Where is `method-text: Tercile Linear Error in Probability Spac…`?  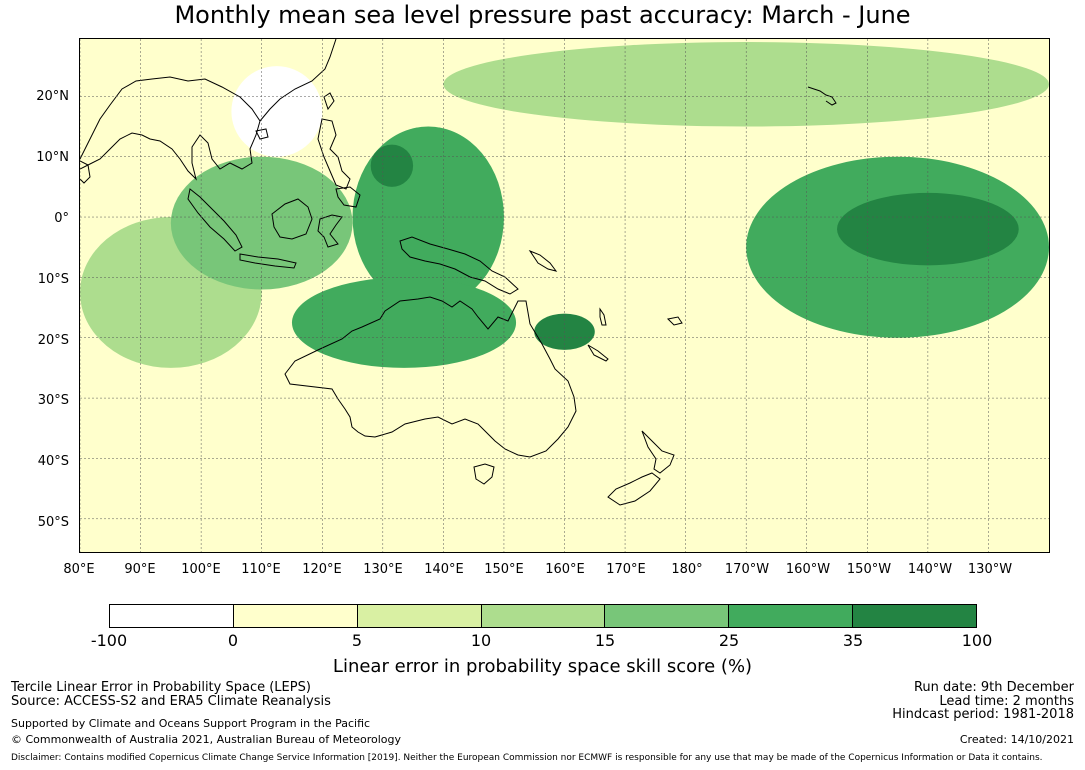
method-text: Tercile Linear Error in Probability Spac… is located at coordinates (161, 687).